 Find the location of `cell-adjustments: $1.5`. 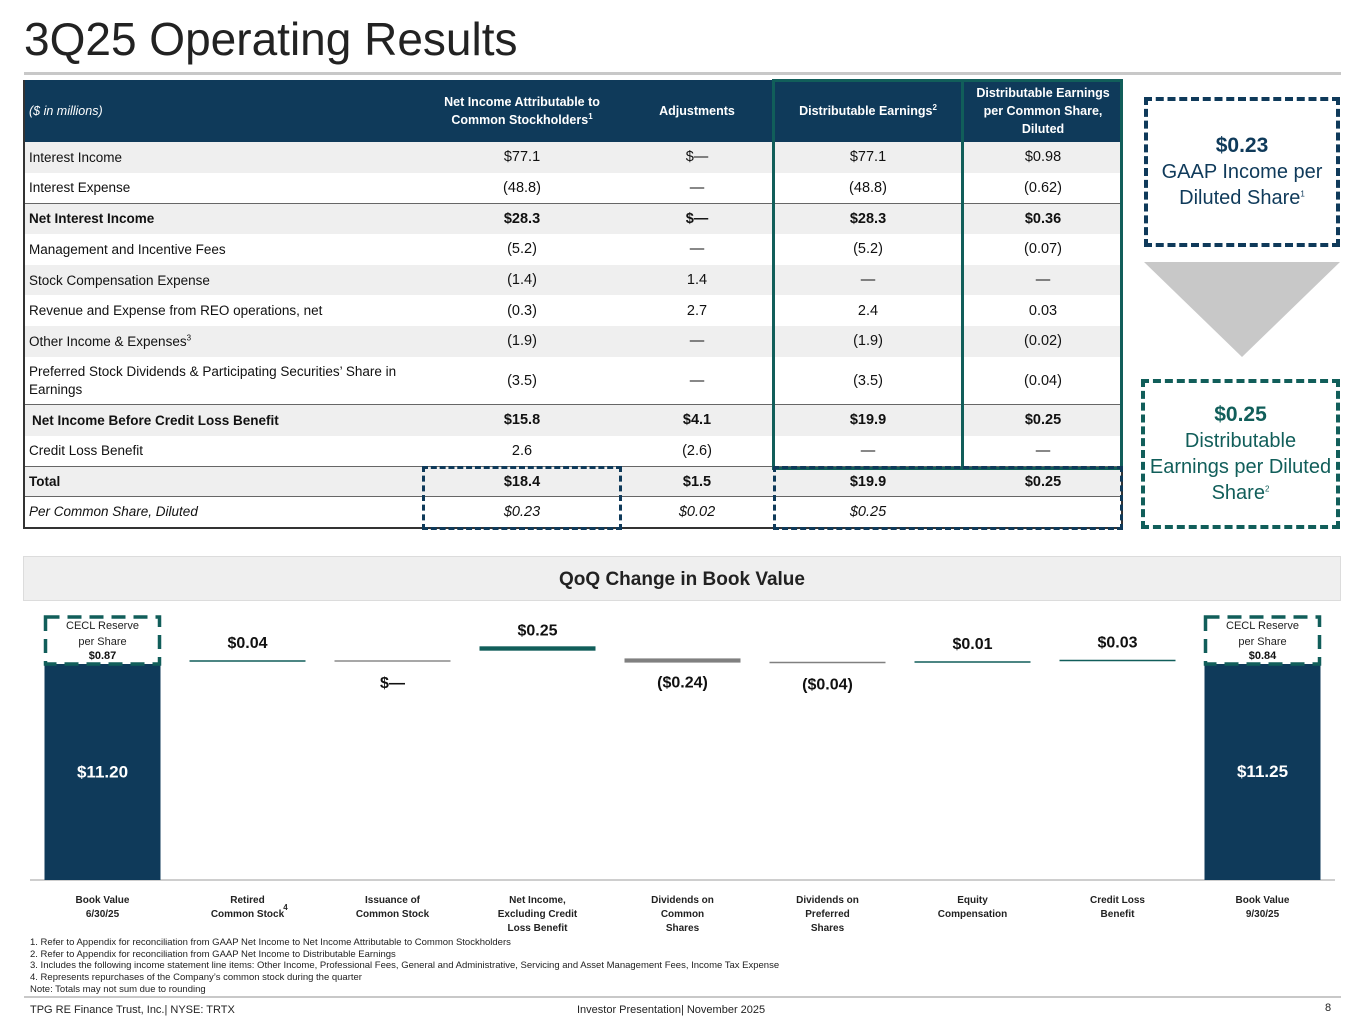

cell-adjustments: $1.5 is located at coordinates (697, 481).